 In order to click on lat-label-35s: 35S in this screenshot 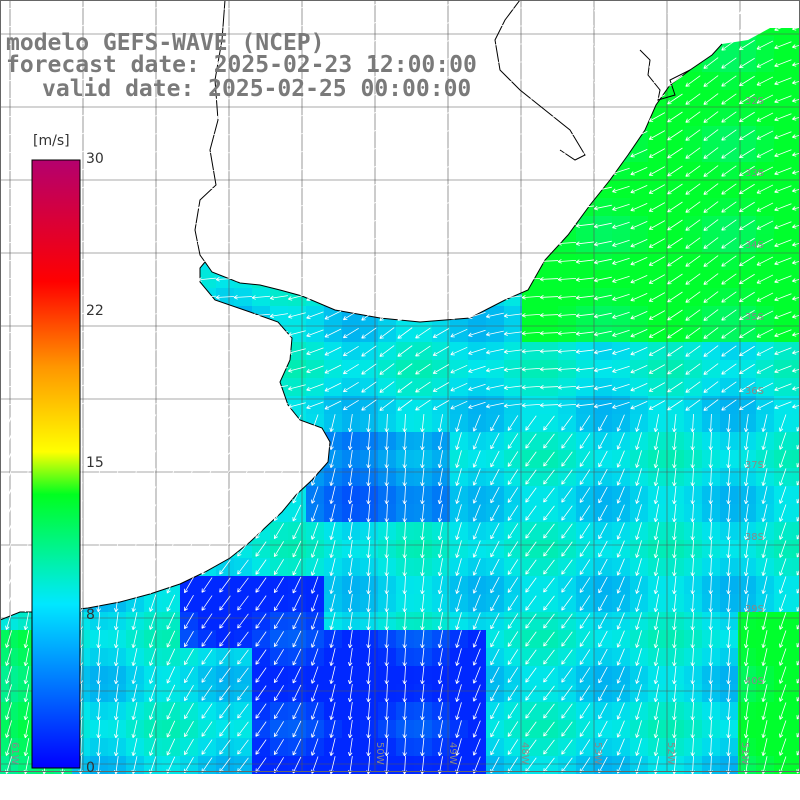, I will do `click(754, 317)`.